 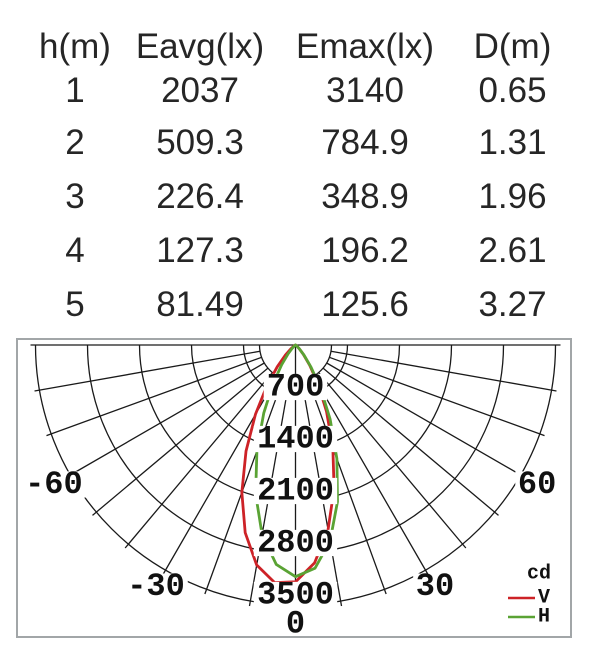 What do you see at coordinates (75, 196) in the screenshot?
I see `table-cell: 3` at bounding box center [75, 196].